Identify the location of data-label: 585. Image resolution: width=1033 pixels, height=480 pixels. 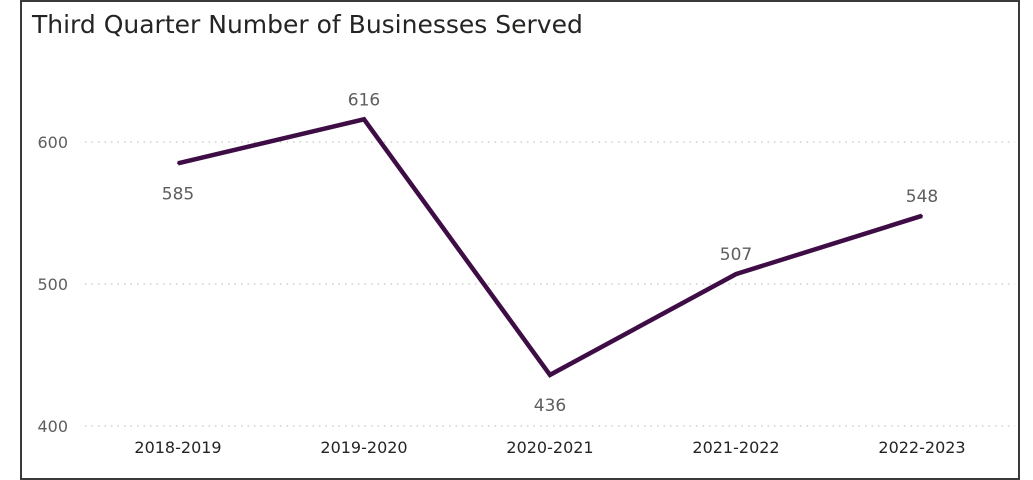
(178, 194).